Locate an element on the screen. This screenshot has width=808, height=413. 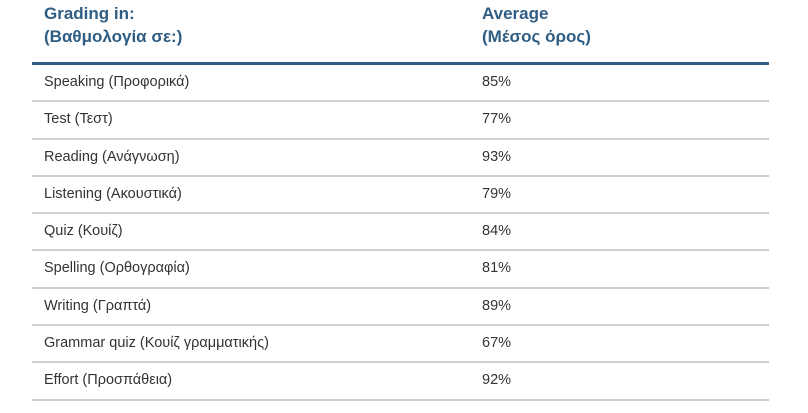
table-row: Spelling (Ορθογραφία) 81% is located at coordinates (400, 270).